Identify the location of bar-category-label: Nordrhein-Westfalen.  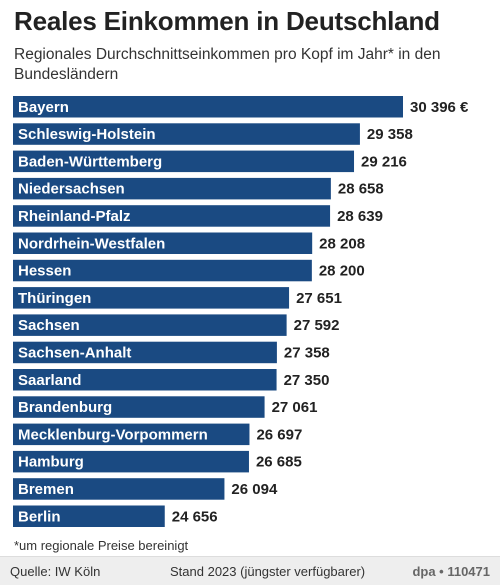
(91, 243).